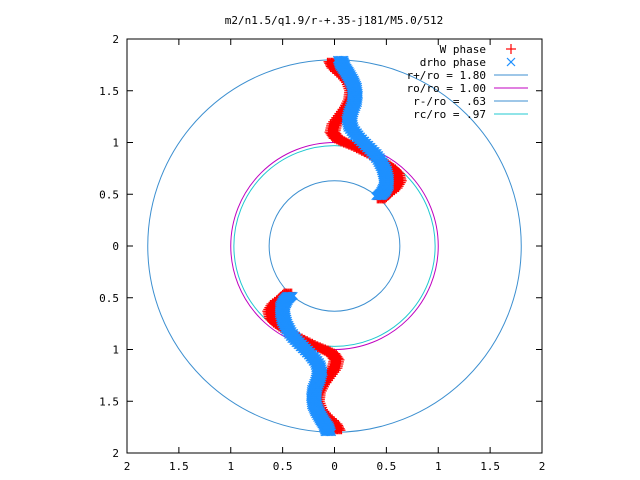 Image resolution: width=640 pixels, height=480 pixels. I want to click on legend-label: r-/ro = .63, so click(449, 101).